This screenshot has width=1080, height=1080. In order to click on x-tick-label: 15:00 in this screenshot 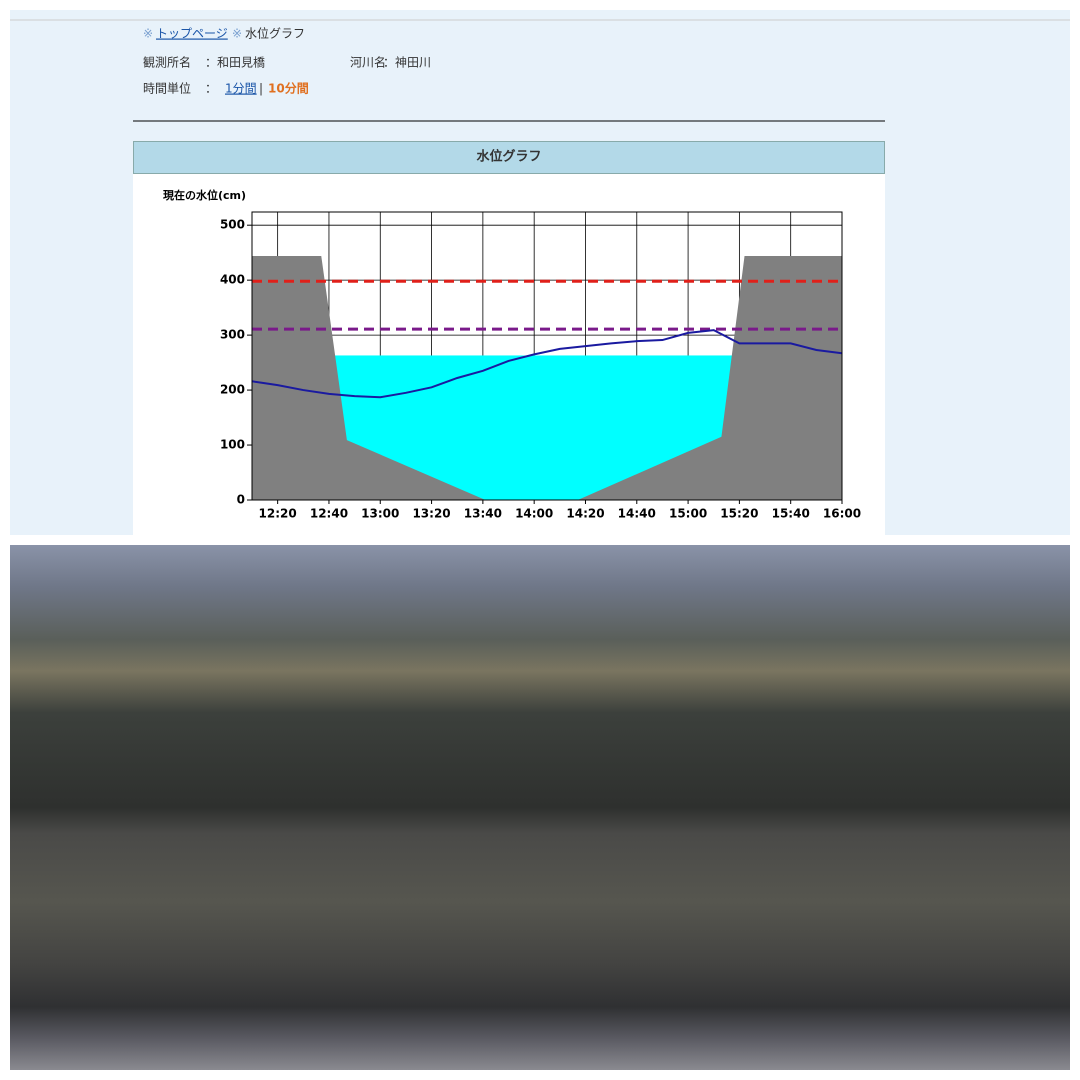, I will do `click(688, 514)`.